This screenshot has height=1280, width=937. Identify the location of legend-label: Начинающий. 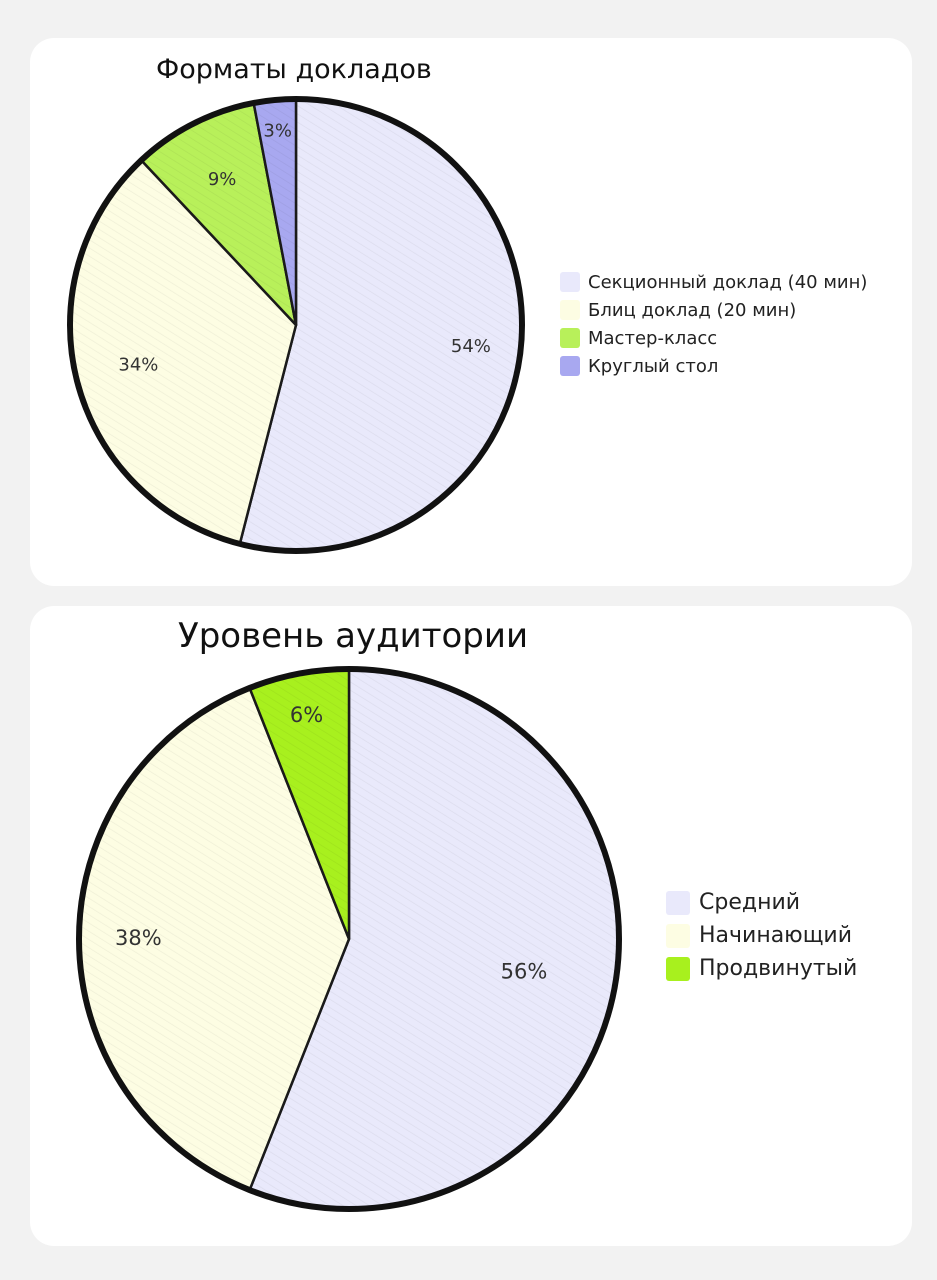
(776, 935).